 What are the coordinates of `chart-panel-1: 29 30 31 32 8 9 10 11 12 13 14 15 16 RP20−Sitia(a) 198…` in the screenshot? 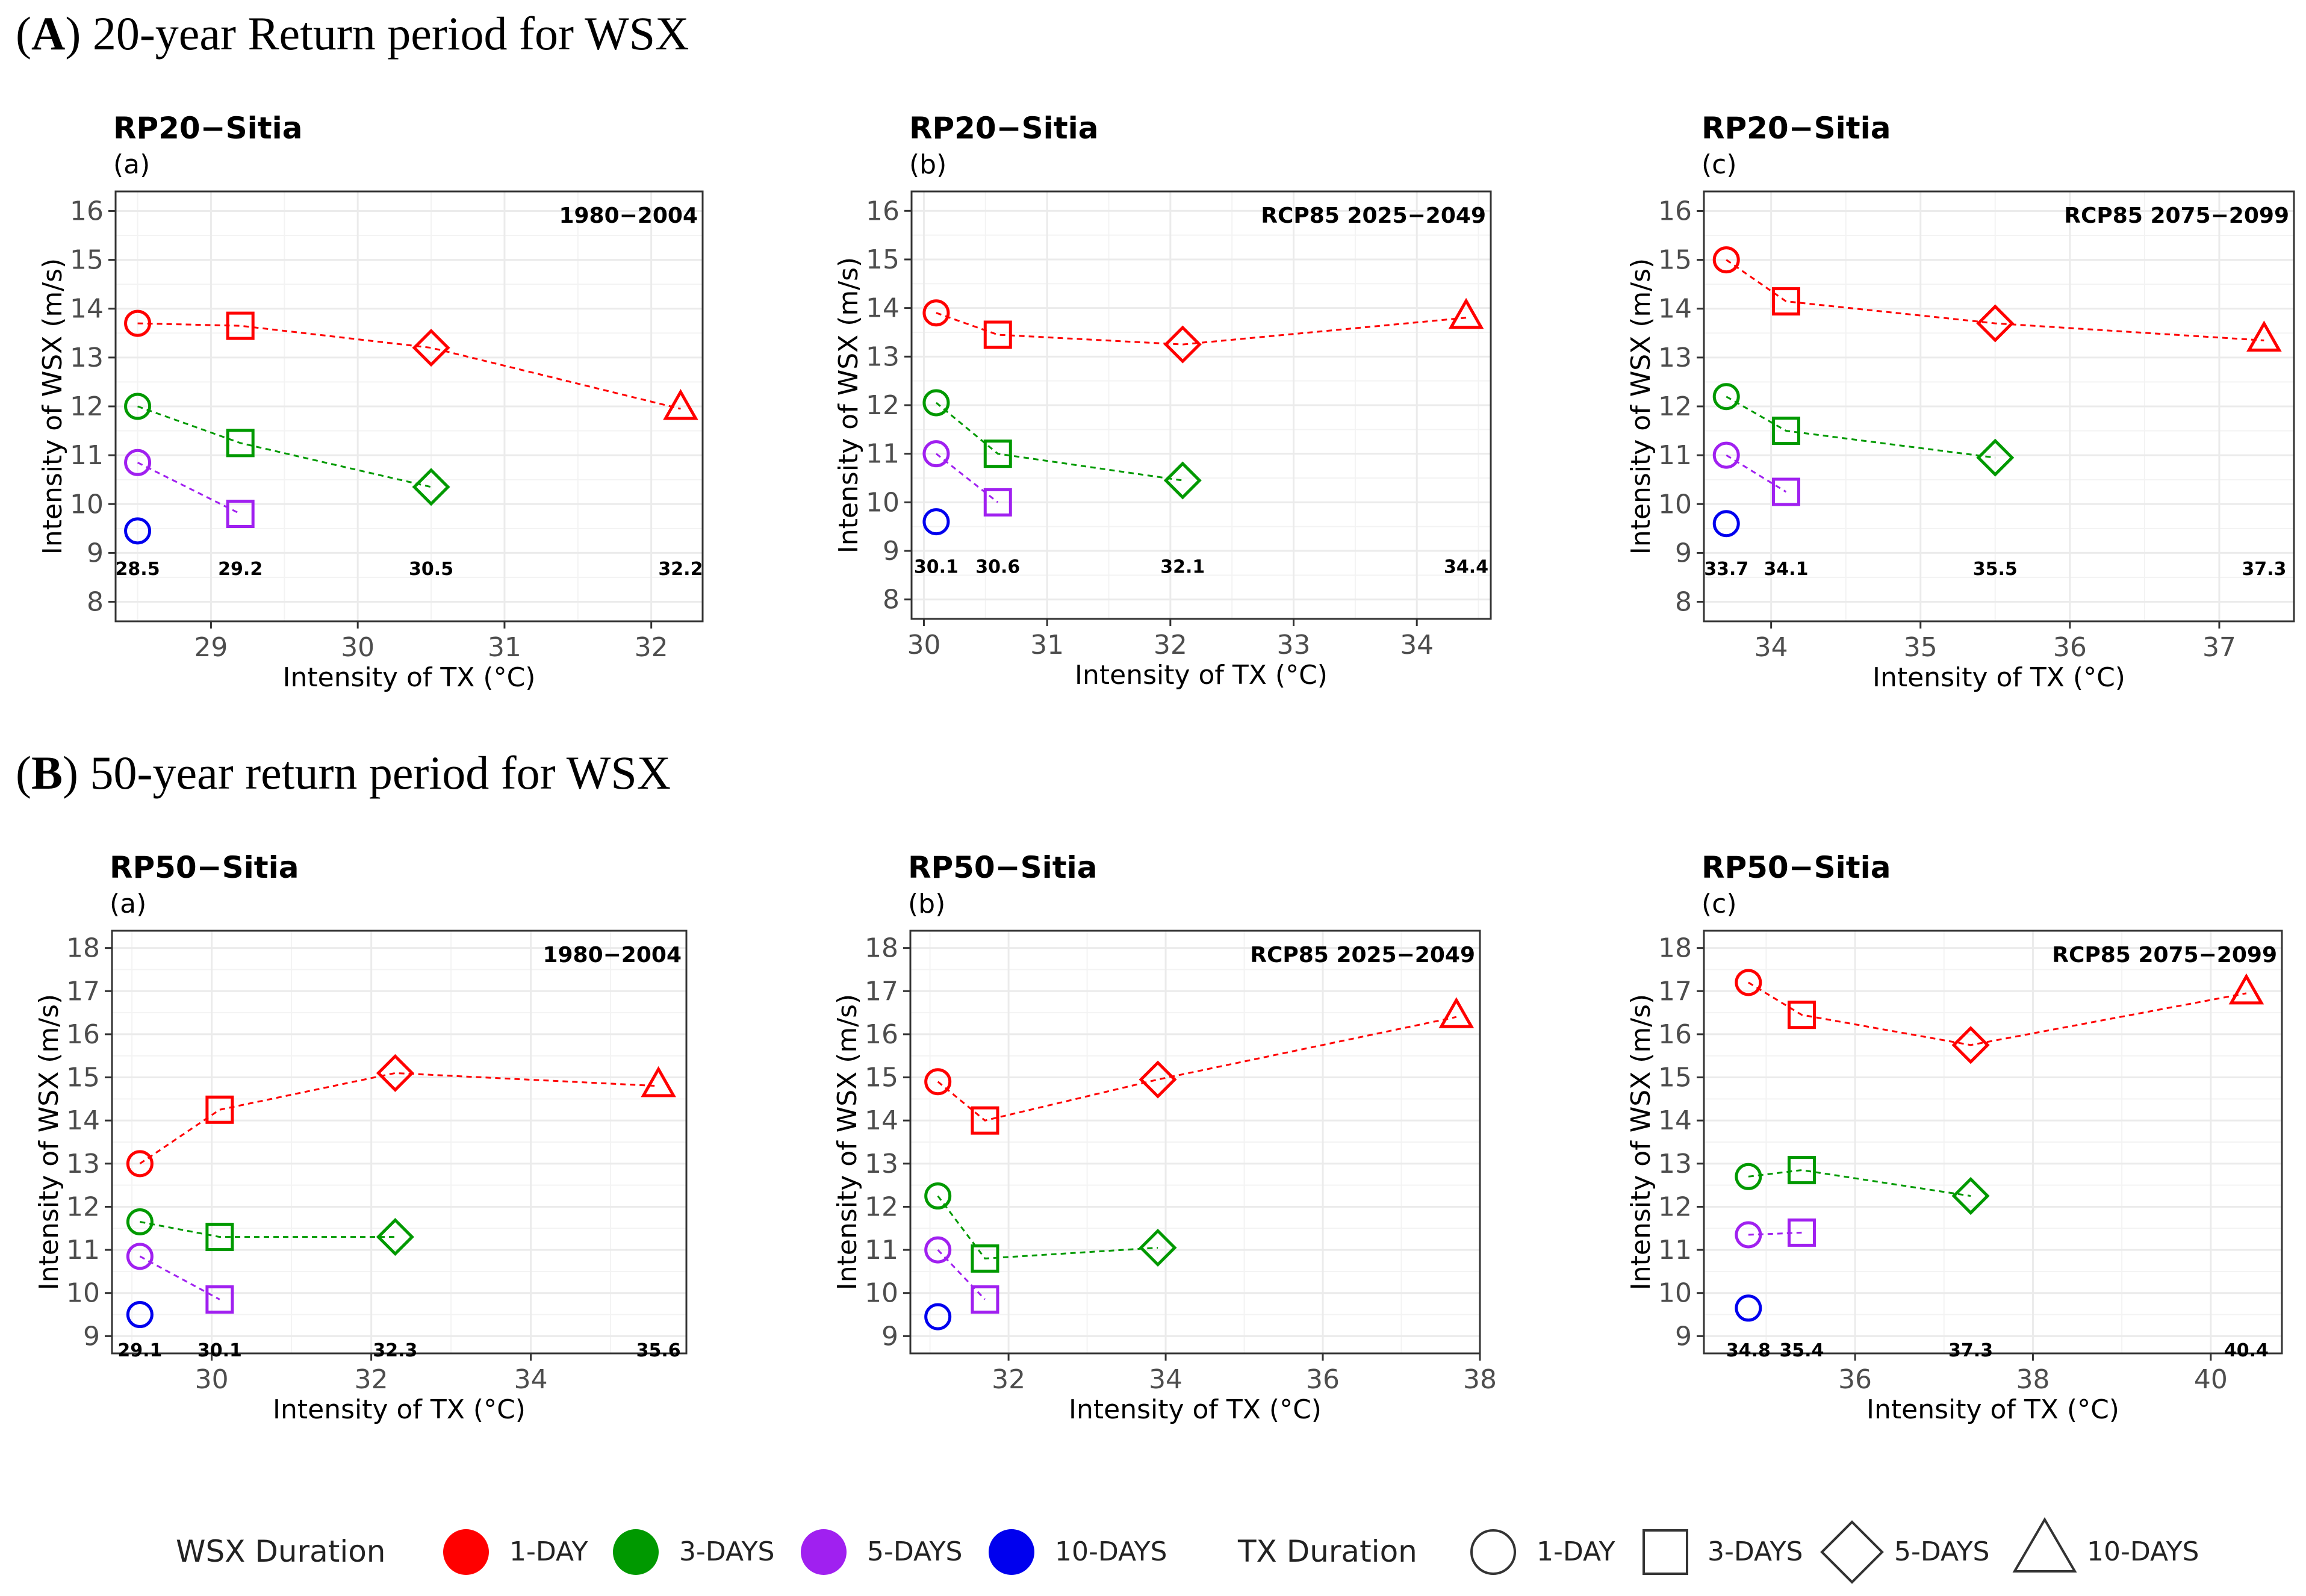 It's located at (370, 402).